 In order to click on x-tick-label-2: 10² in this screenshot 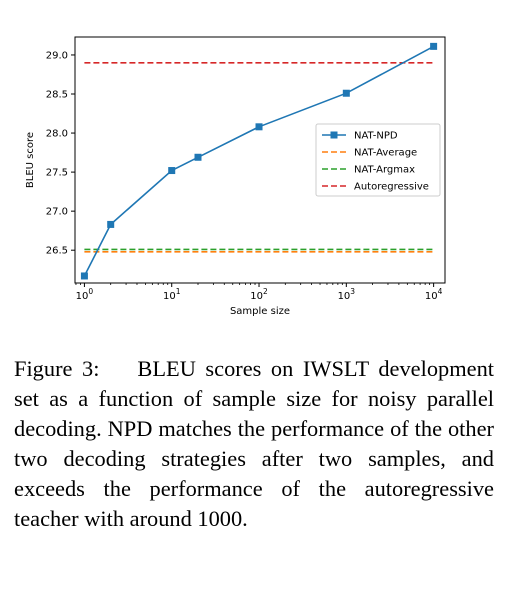, I will do `click(259, 294)`.